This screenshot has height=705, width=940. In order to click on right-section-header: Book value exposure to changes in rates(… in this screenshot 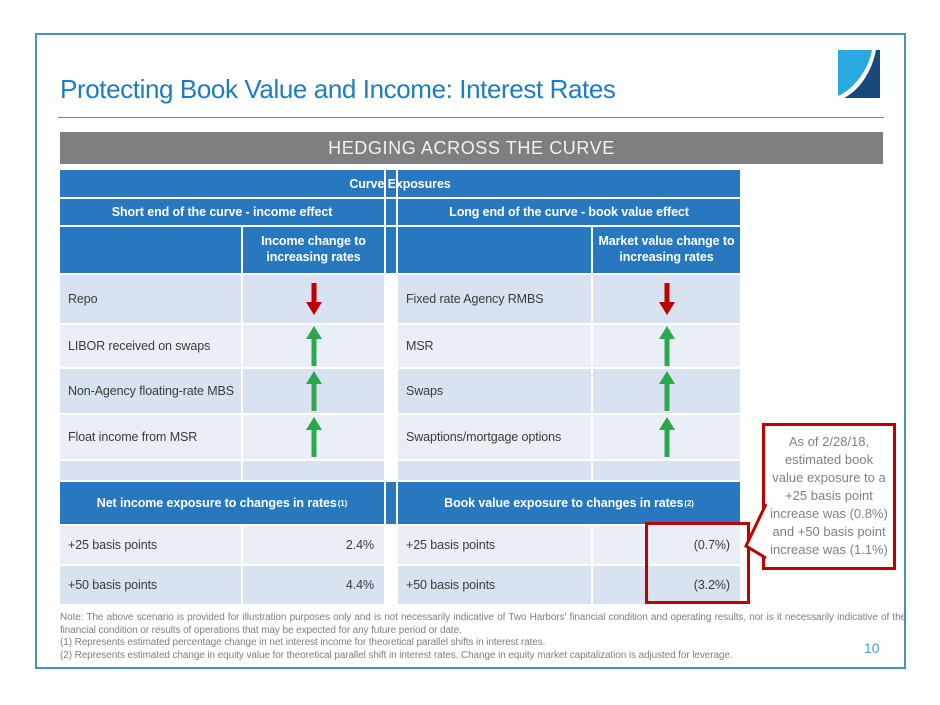, I will do `click(569, 503)`.